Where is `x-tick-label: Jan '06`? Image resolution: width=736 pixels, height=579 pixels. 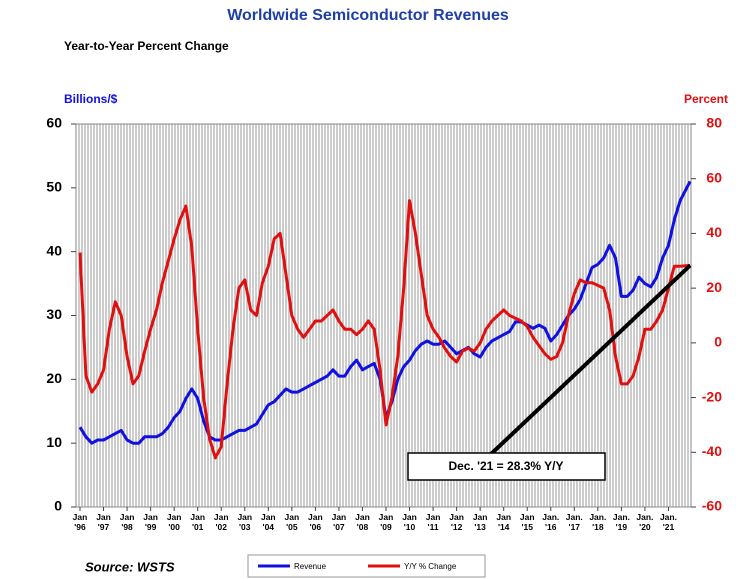
x-tick-label: Jan '06 is located at coordinates (315, 522).